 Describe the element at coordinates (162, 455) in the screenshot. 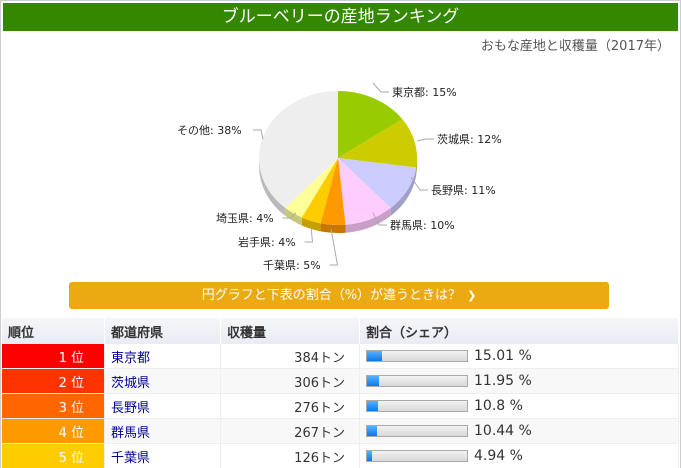

I see `prefecture-link: 千葉県` at that location.